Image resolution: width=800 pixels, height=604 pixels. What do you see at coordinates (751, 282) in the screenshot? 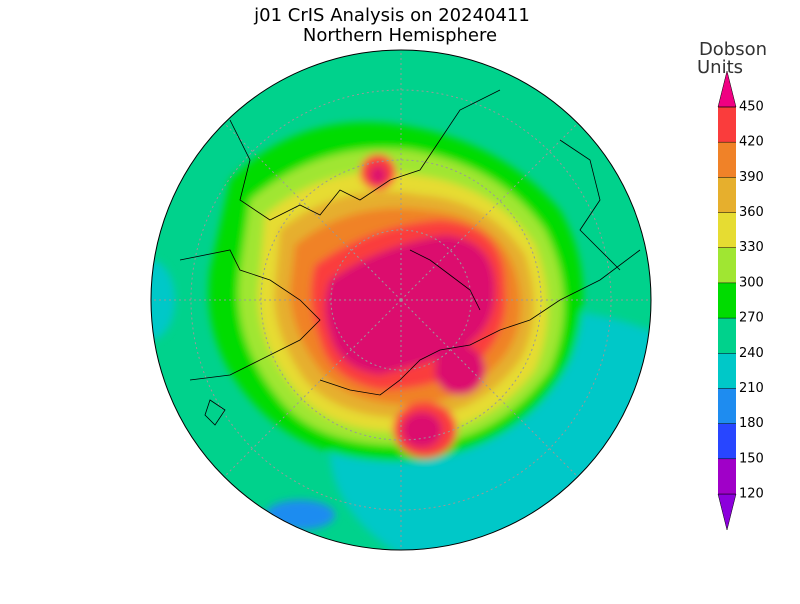
I see `colorbar-tick-label: 300` at bounding box center [751, 282].